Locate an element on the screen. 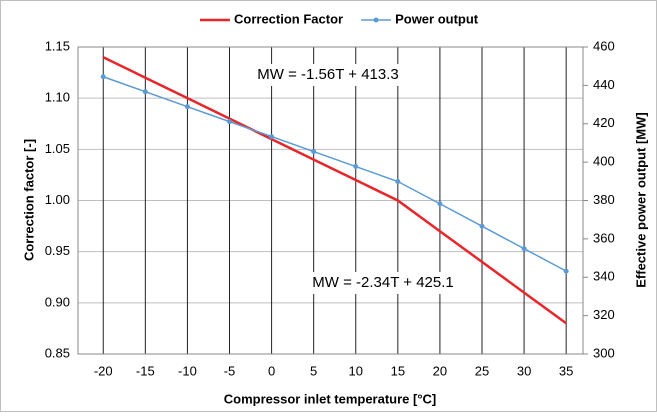 Image resolution: width=657 pixels, height=417 pixels. annotation: MW = -2.34T + 425.1 is located at coordinates (382, 282).